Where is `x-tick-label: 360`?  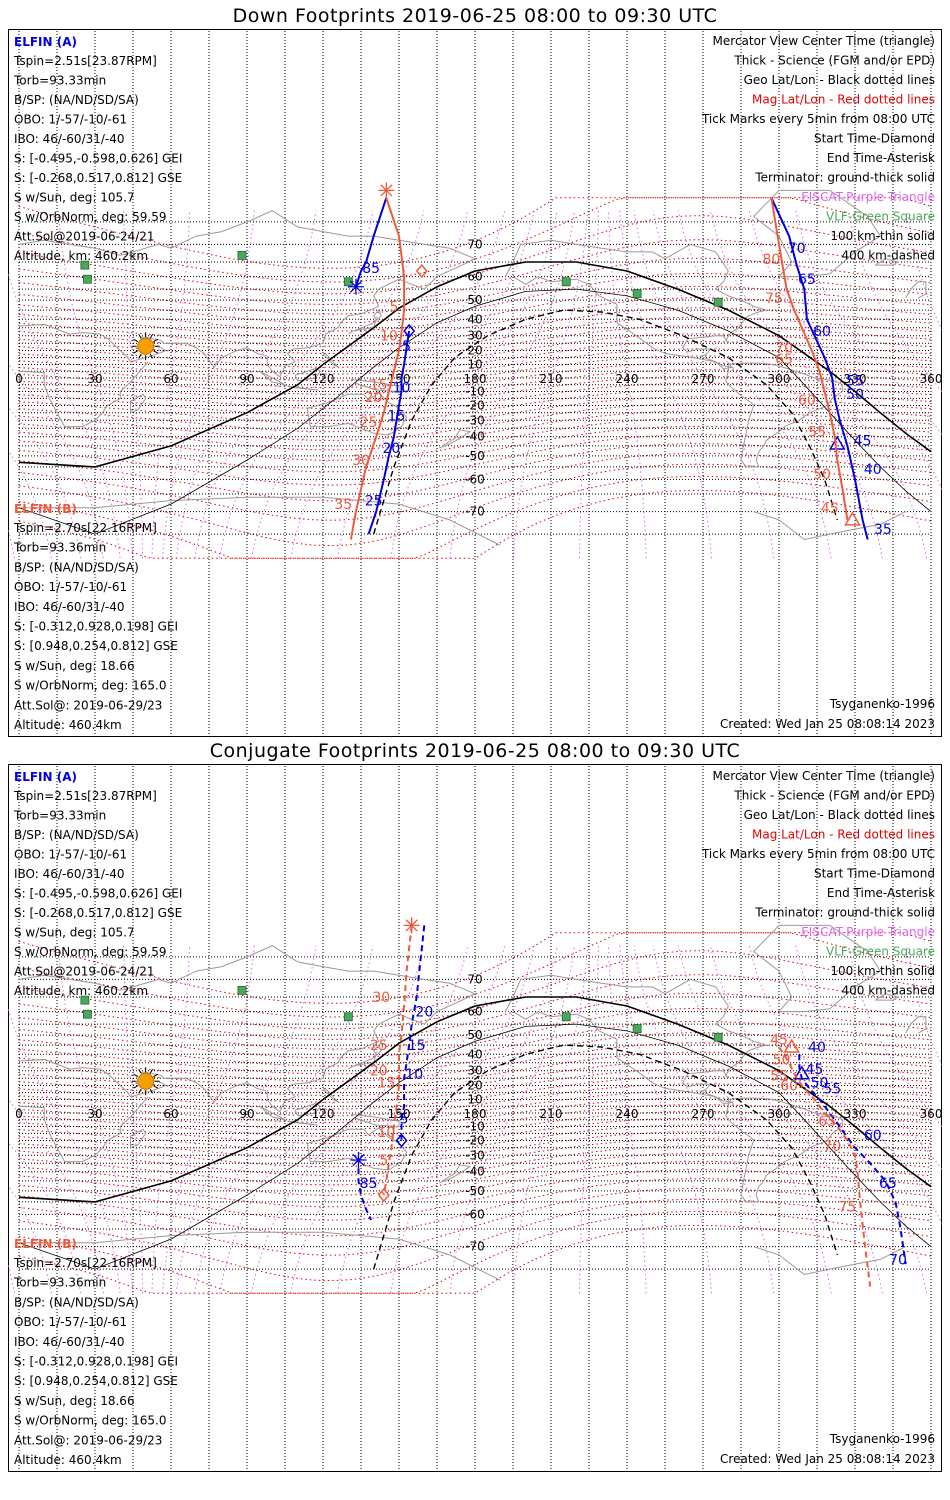
x-tick-label: 360 is located at coordinates (931, 379).